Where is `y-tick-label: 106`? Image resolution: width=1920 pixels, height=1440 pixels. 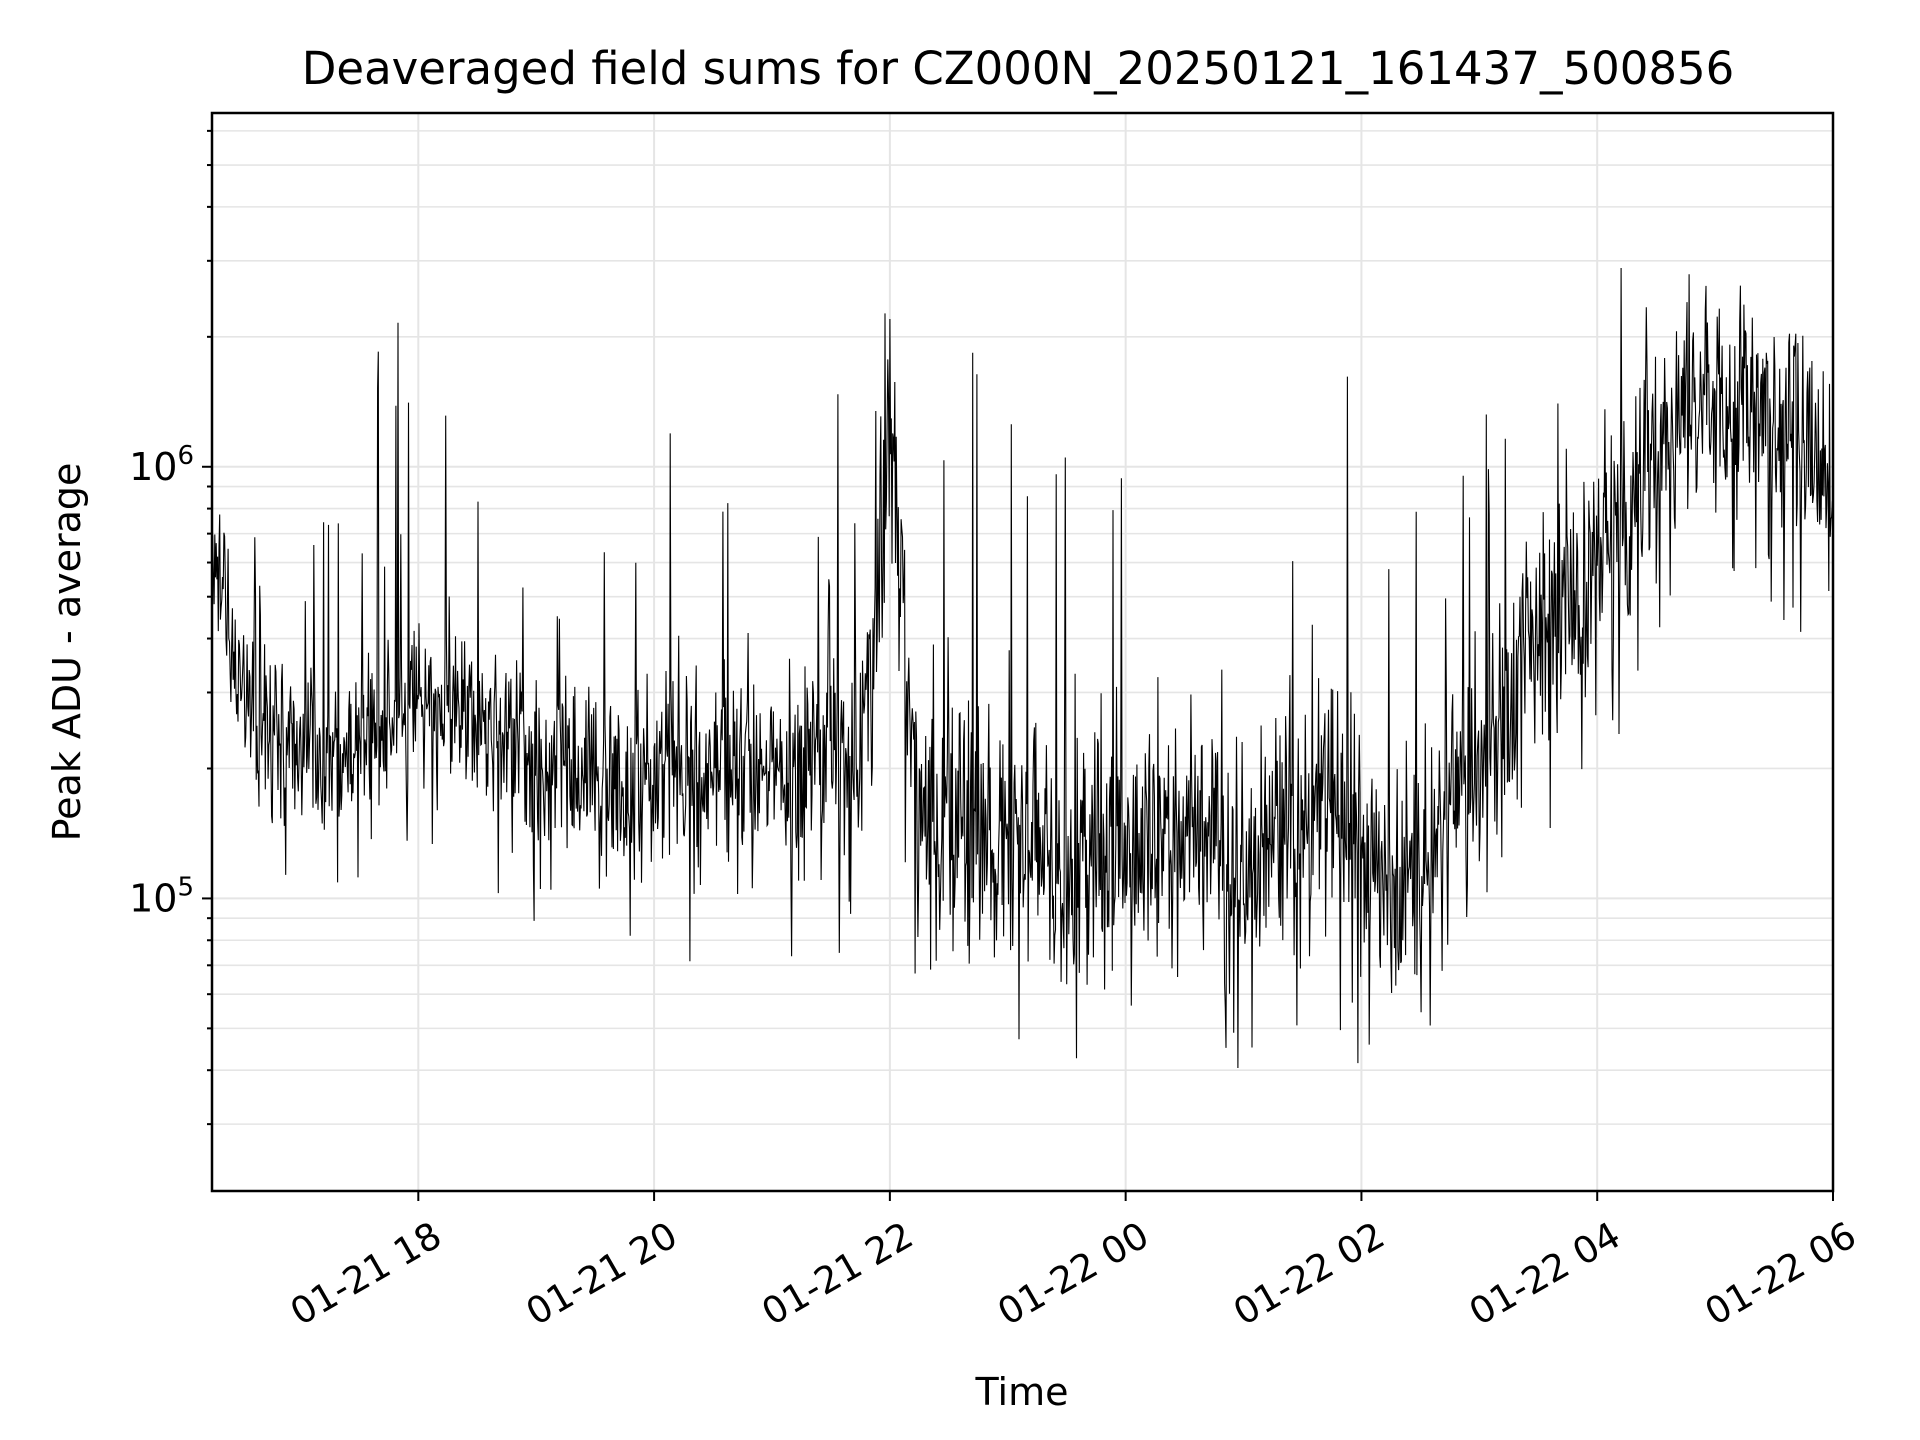
y-tick-label: 106 is located at coordinates (161, 465).